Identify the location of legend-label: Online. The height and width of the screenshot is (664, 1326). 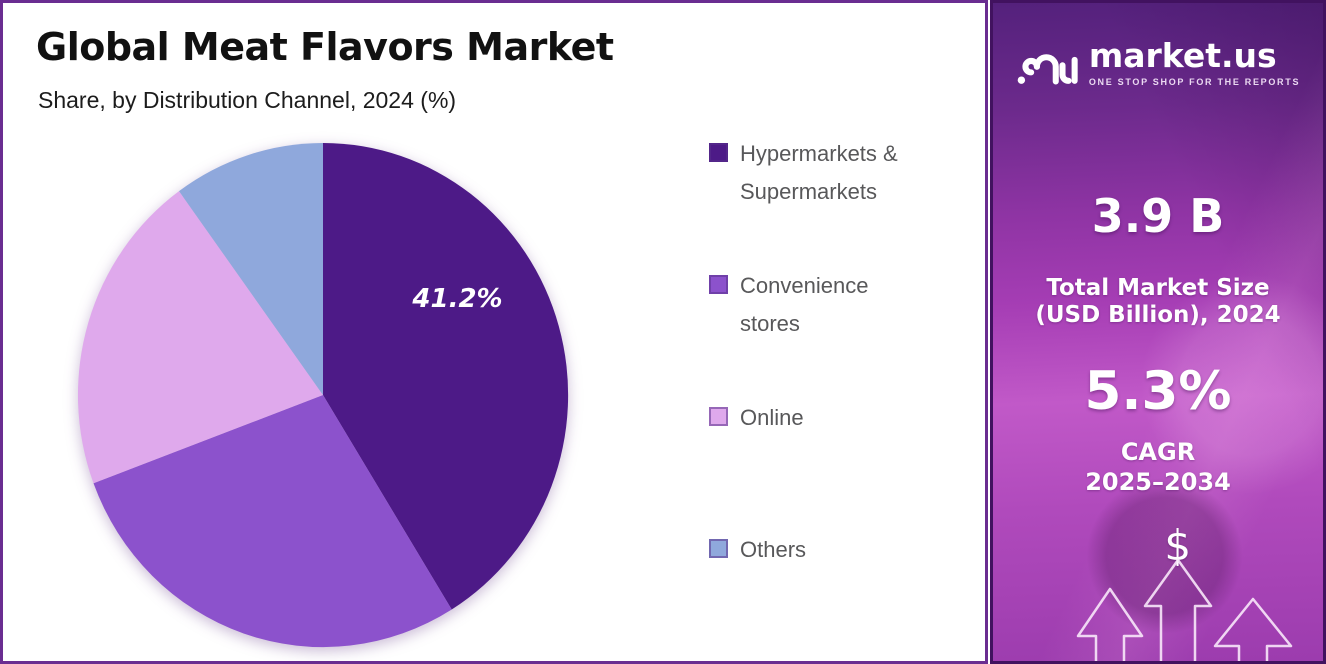
(772, 417).